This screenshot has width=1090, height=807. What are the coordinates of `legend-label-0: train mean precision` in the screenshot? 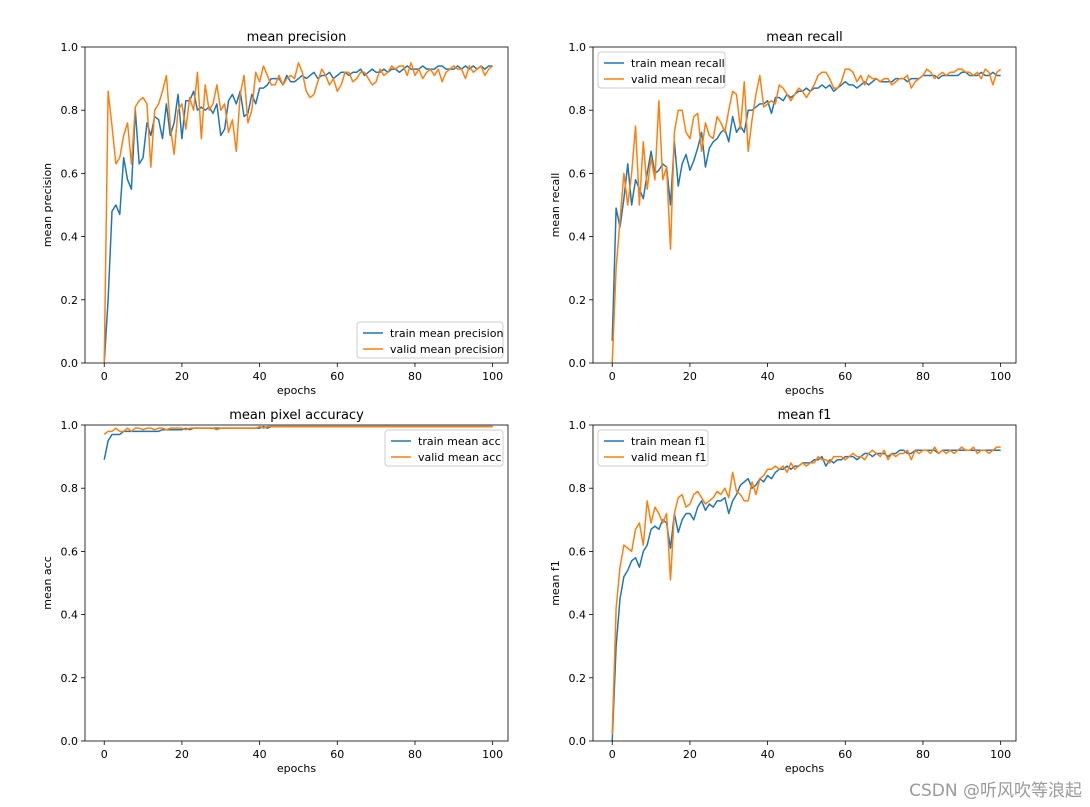 It's located at (446, 333).